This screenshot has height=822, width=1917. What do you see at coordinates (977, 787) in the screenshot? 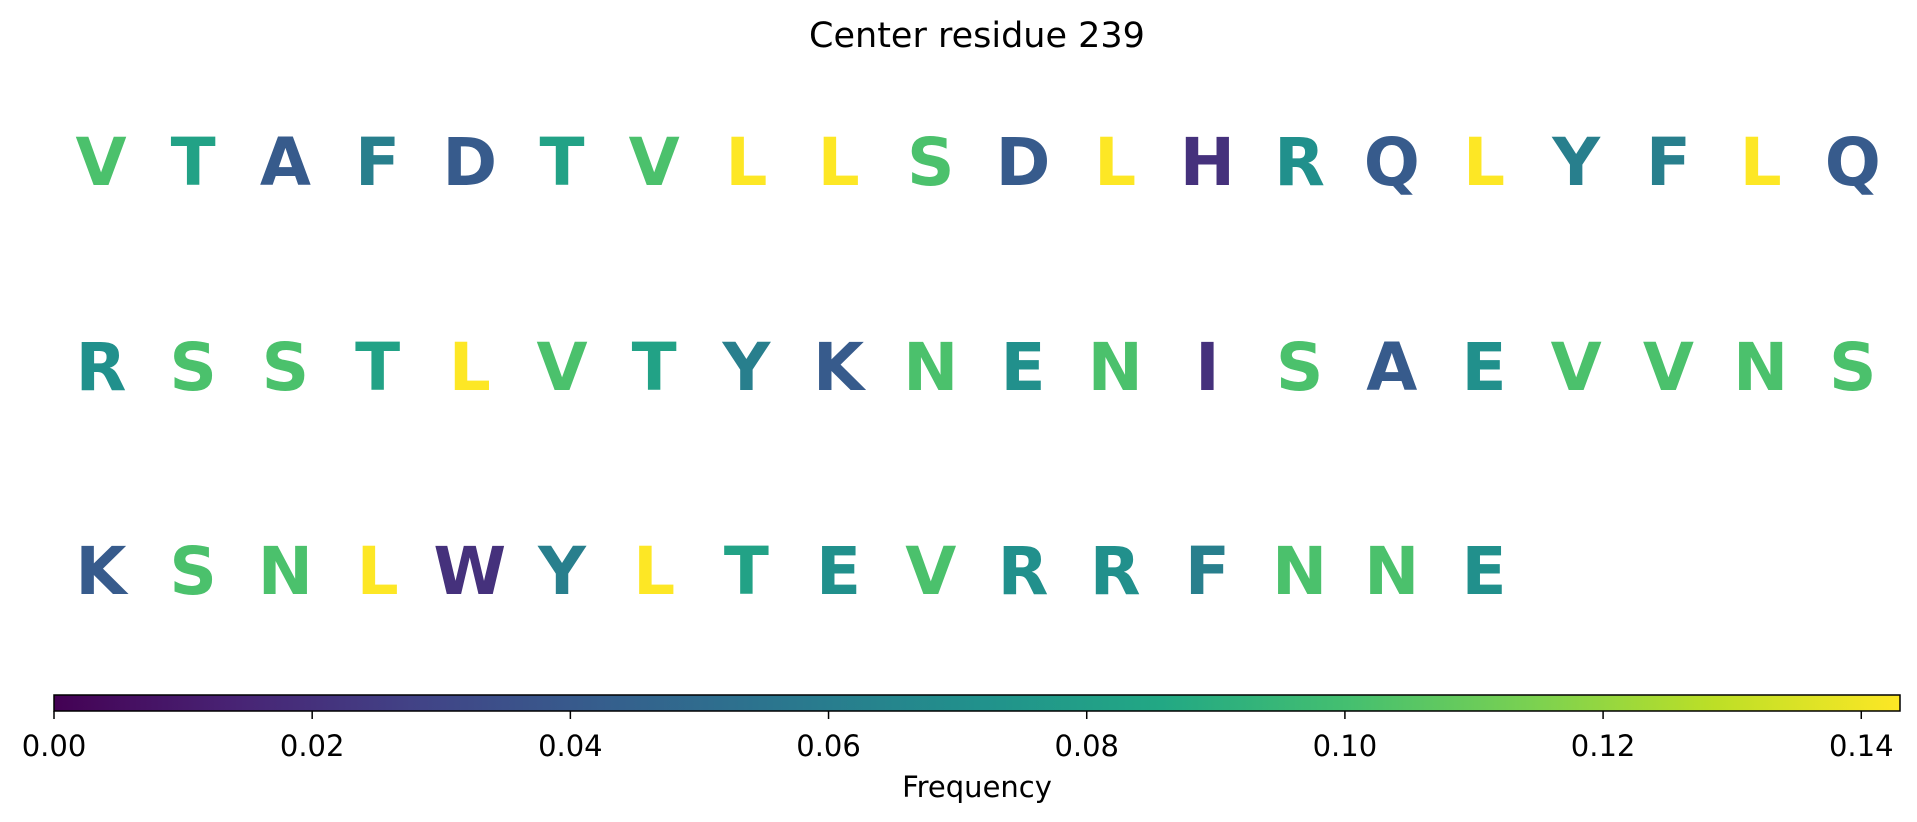
I see `colorbar-label: Frequency` at bounding box center [977, 787].